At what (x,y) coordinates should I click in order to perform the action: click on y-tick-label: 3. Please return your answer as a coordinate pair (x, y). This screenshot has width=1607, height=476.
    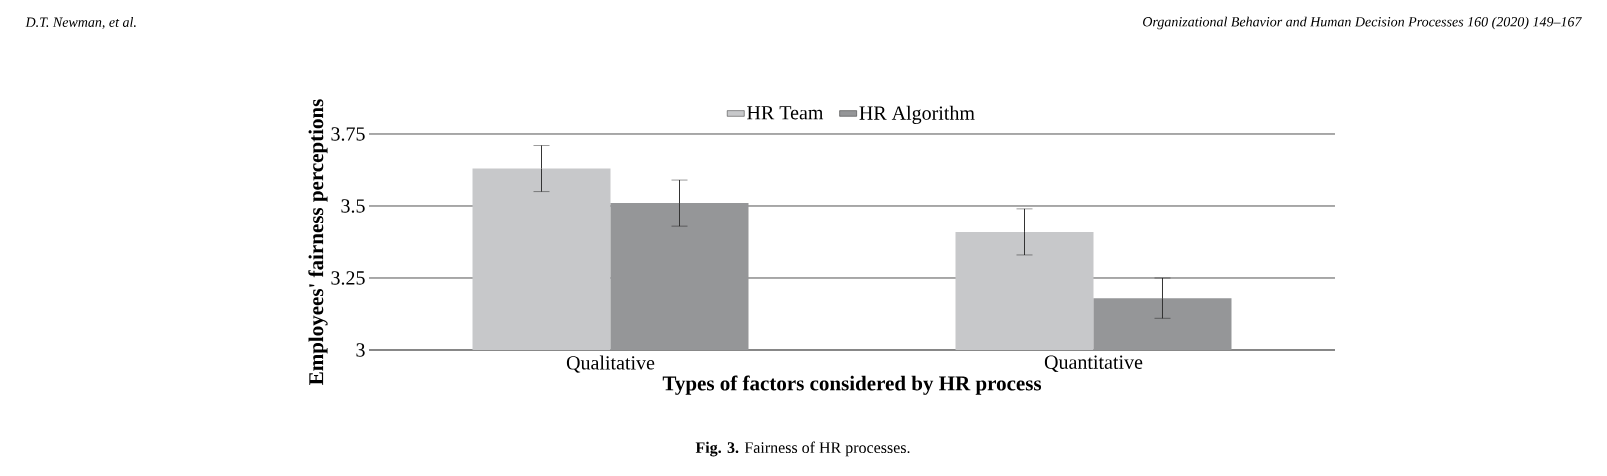
    Looking at the image, I should click on (360, 350).